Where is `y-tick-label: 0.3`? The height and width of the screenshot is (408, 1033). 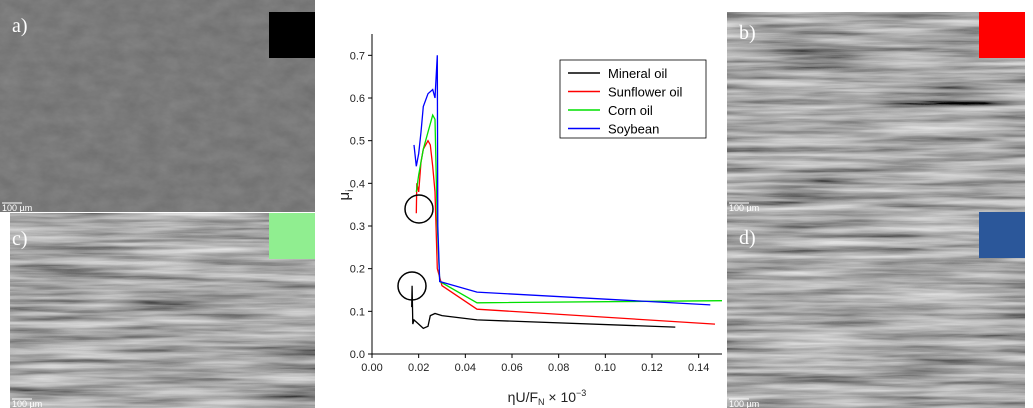
y-tick-label: 0.3 is located at coordinates (357, 227).